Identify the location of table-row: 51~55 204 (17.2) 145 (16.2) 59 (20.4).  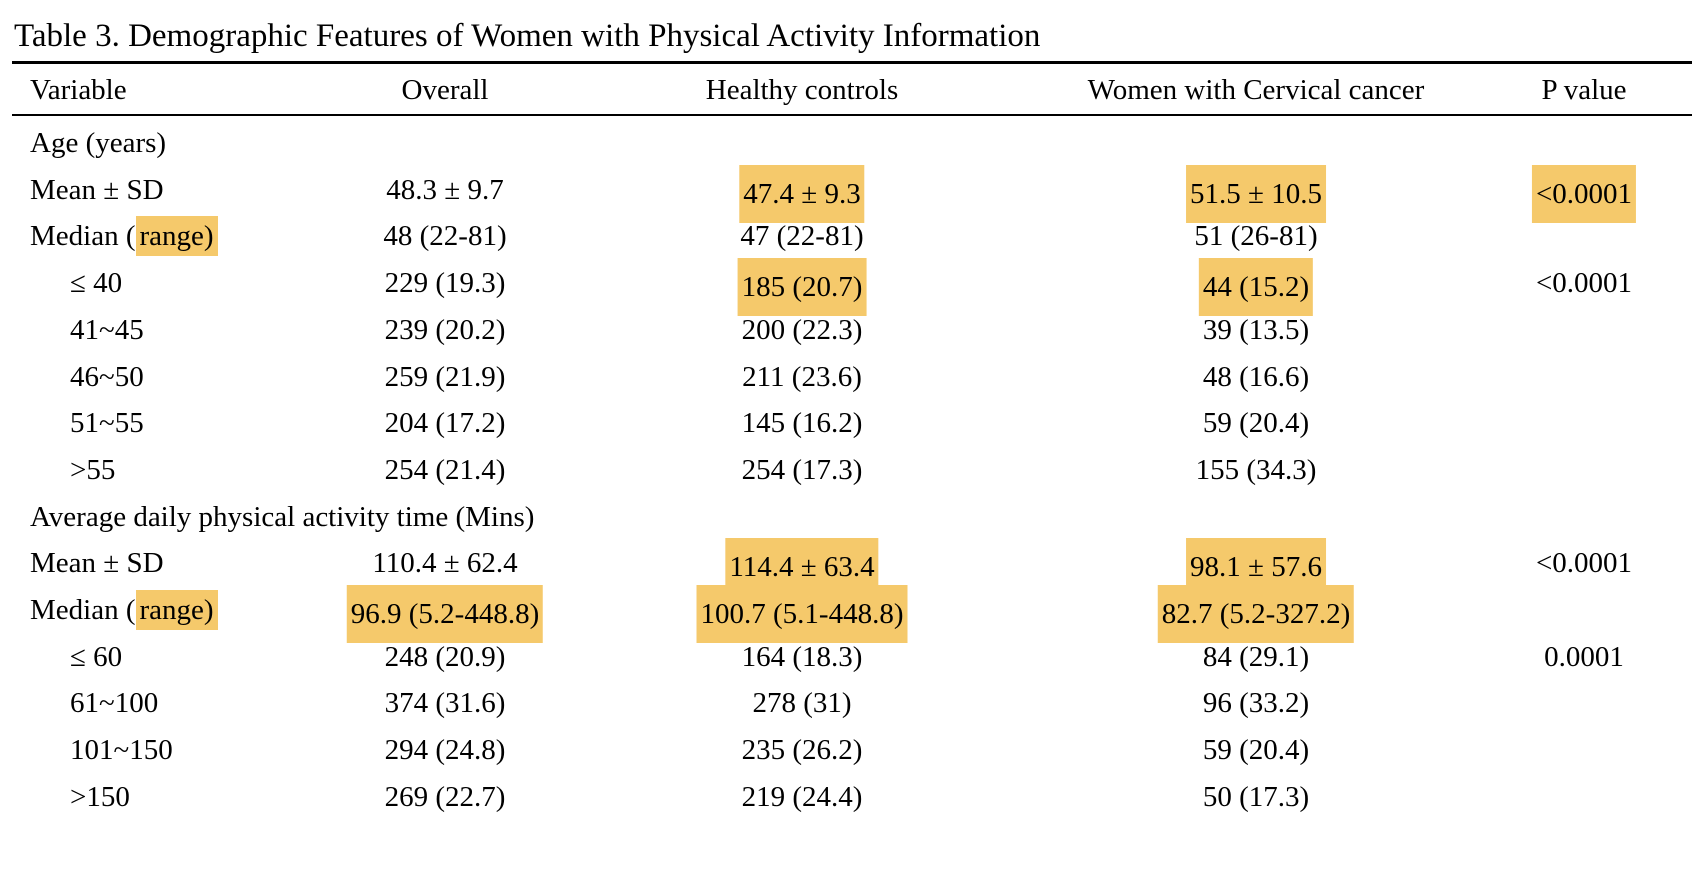
(850, 423).